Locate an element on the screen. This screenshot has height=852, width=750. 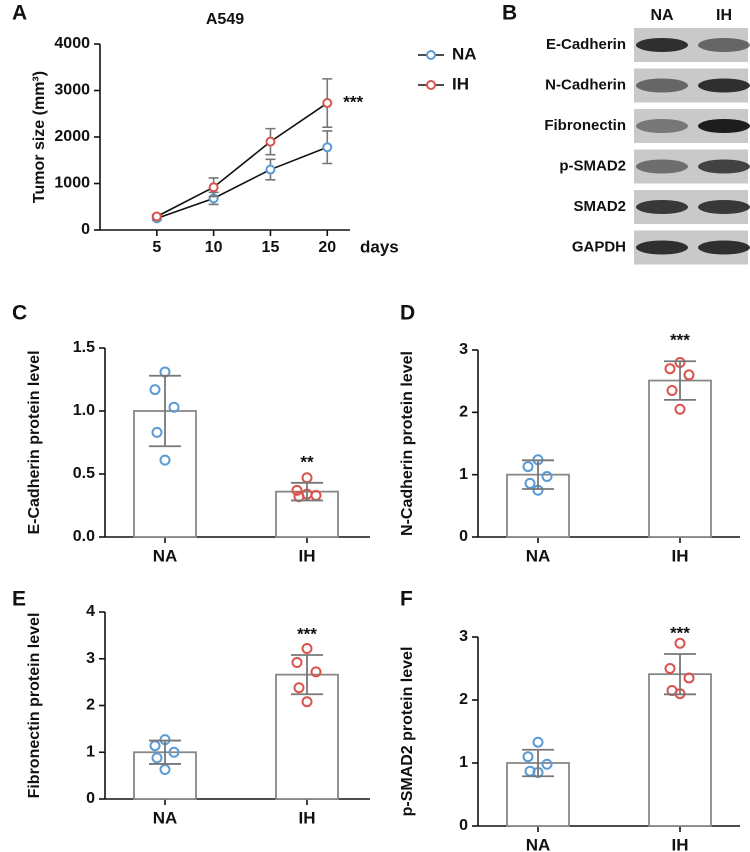
panel-label: D is located at coordinates (407, 313).